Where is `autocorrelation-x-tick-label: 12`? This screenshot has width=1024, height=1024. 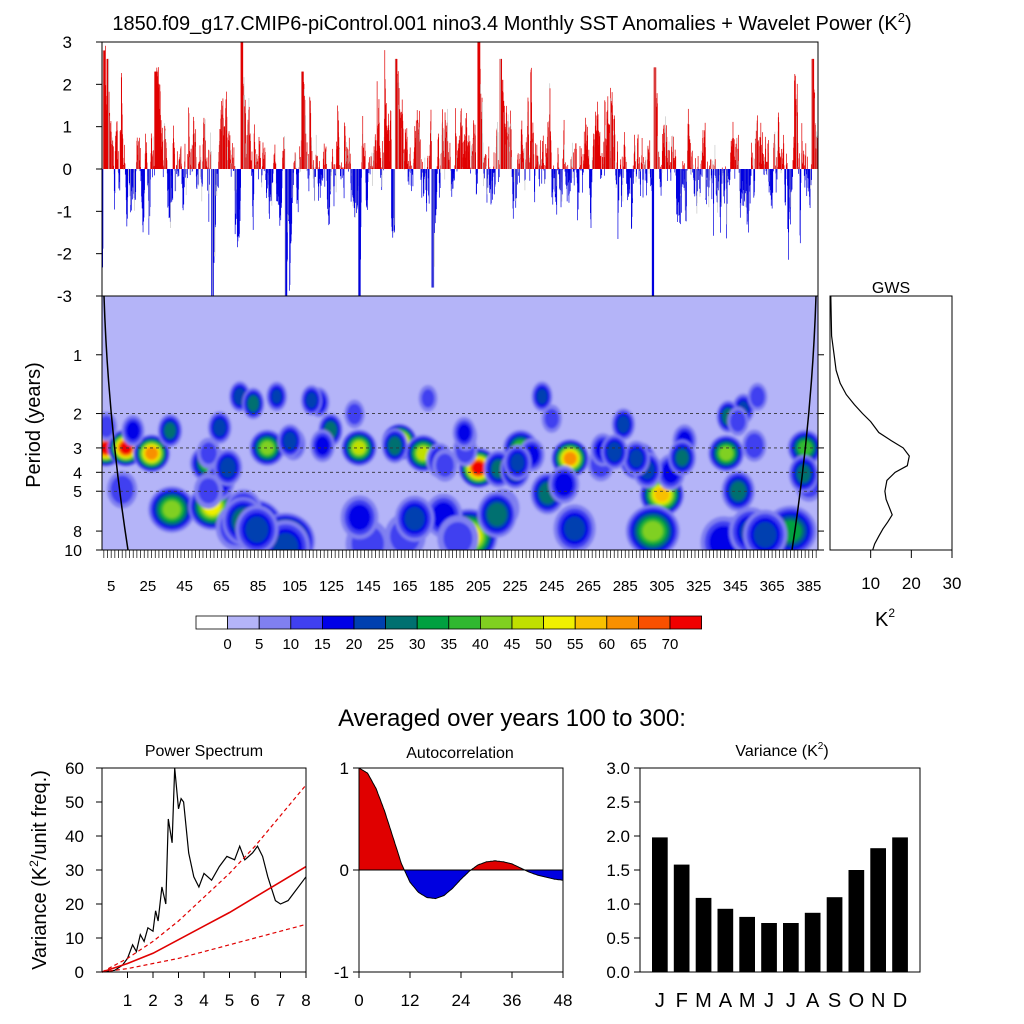
autocorrelation-x-tick-label: 12 is located at coordinates (410, 1000).